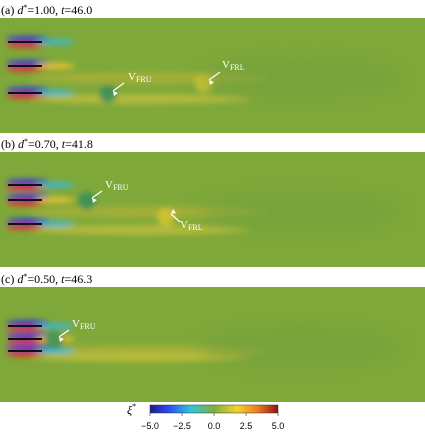 The image size is (425, 432). I want to click on panel-title: (c) d*=0.50, t=46.3, so click(46, 279).